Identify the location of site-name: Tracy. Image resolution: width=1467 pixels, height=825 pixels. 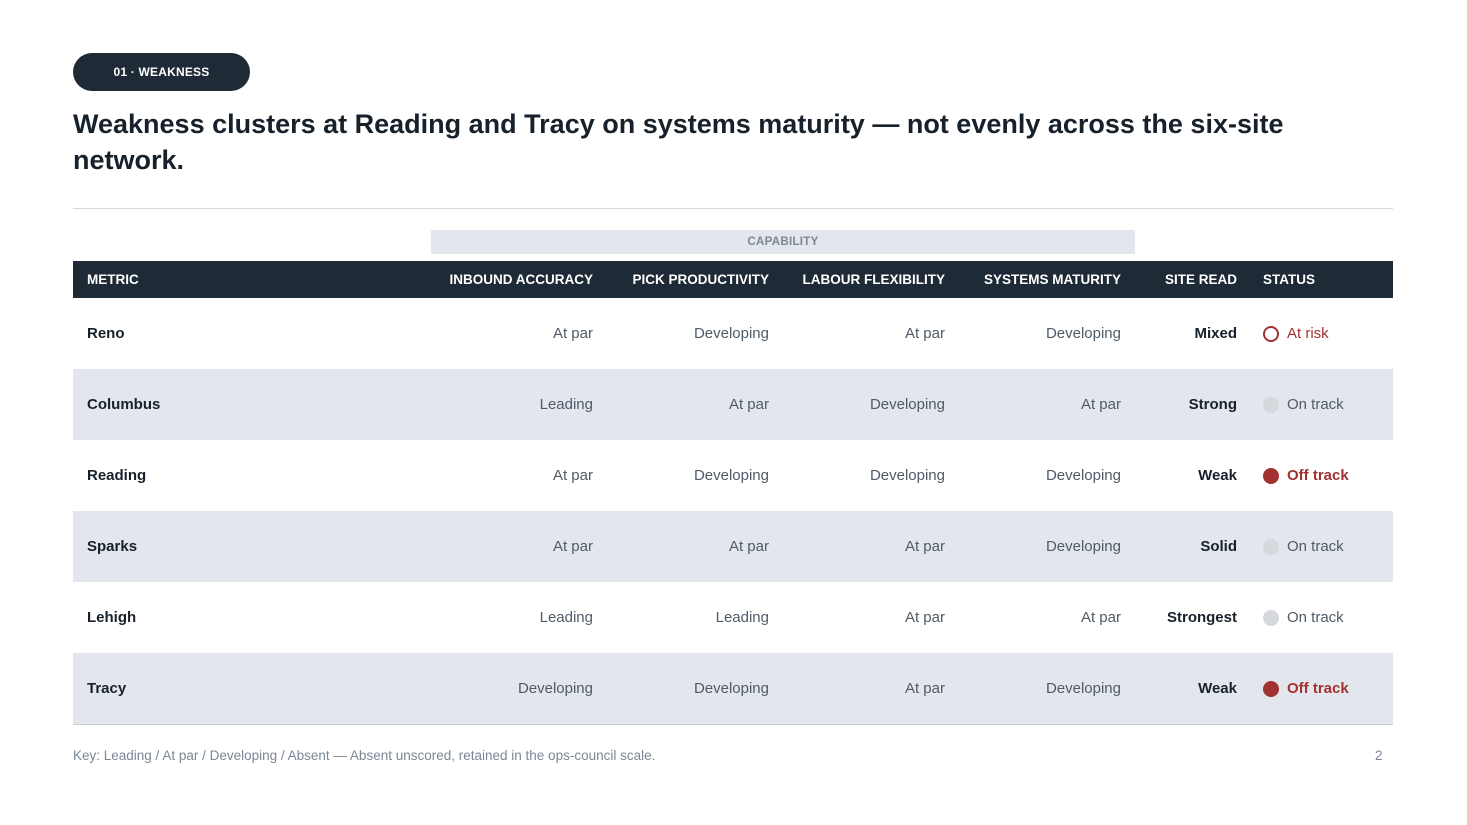
(107, 688).